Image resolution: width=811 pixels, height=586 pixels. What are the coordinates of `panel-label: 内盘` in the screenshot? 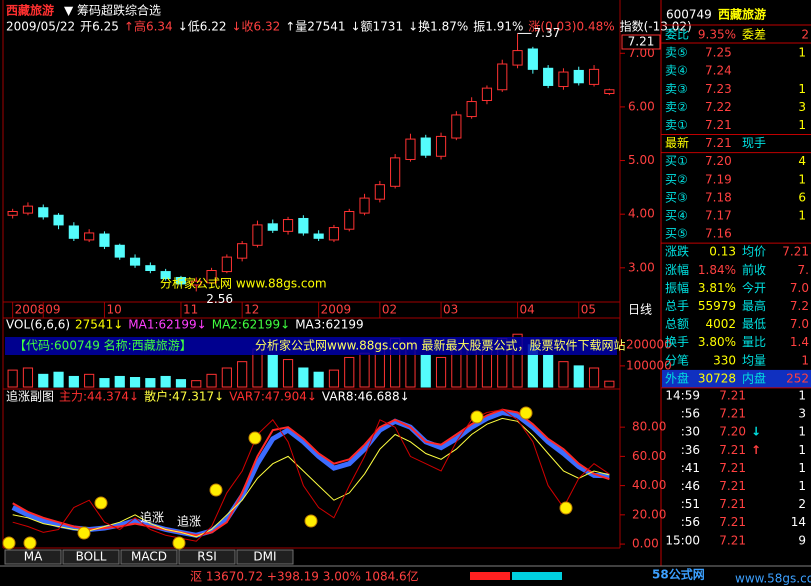 It's located at (754, 377).